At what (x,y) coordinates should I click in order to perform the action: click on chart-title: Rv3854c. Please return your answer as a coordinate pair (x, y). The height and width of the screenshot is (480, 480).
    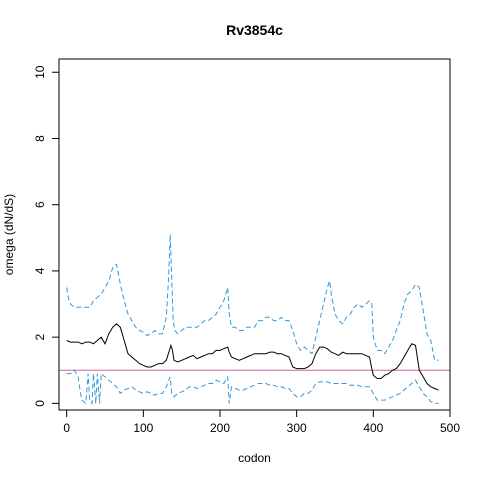
    Looking at the image, I should click on (254, 30).